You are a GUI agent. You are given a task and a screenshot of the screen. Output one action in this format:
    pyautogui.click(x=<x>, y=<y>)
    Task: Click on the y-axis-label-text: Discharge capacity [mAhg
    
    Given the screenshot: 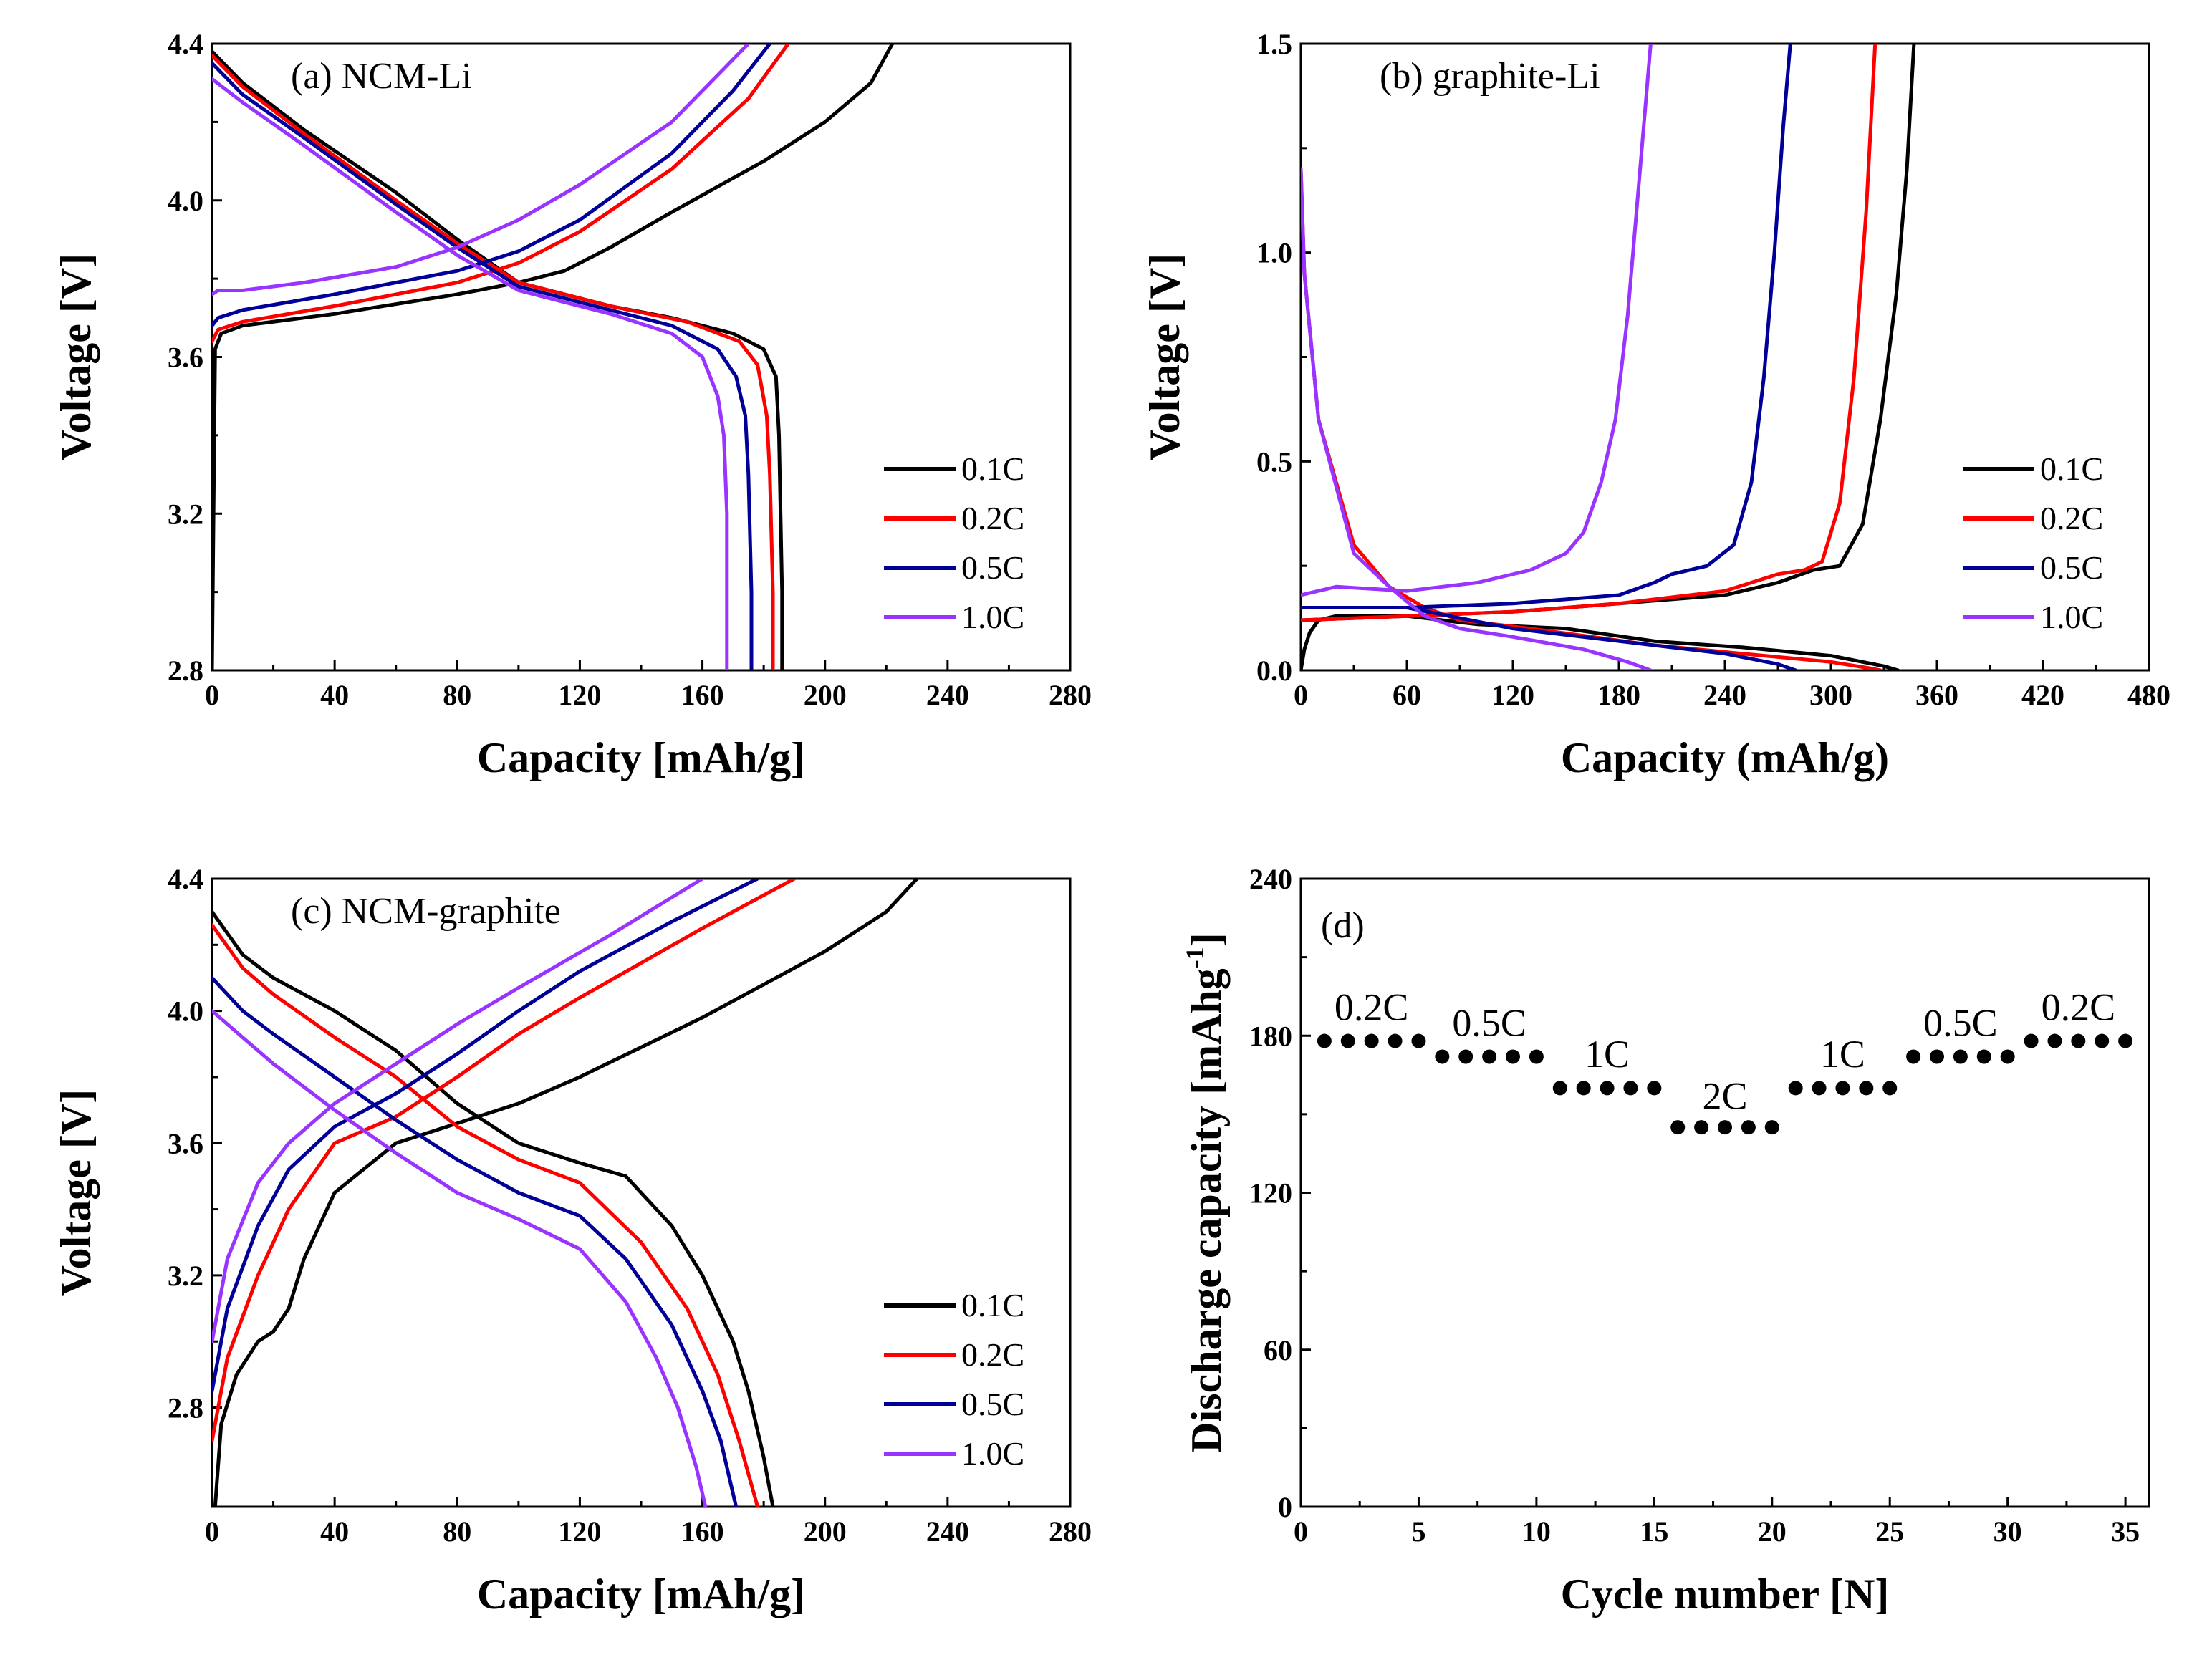 What is the action you would take?
    pyautogui.click(x=1206, y=1210)
    